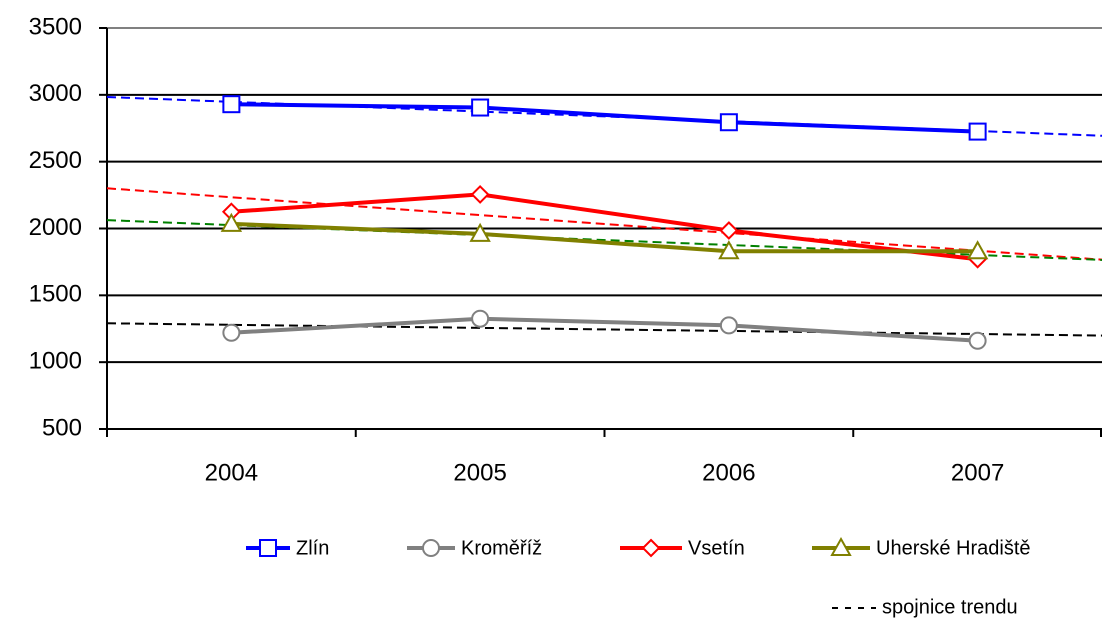 This screenshot has height=625, width=1102. Describe the element at coordinates (479, 472) in the screenshot. I see `x-tick-label: 2005` at that location.